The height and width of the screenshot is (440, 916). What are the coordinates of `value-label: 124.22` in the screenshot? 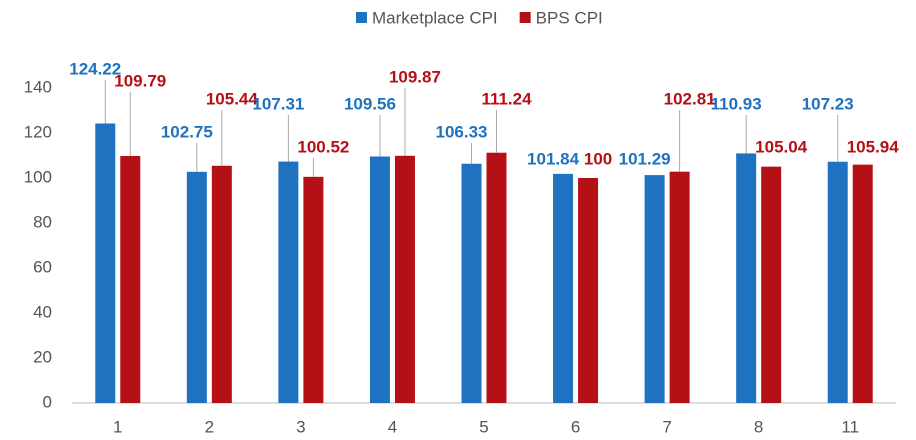 It's located at (95, 68).